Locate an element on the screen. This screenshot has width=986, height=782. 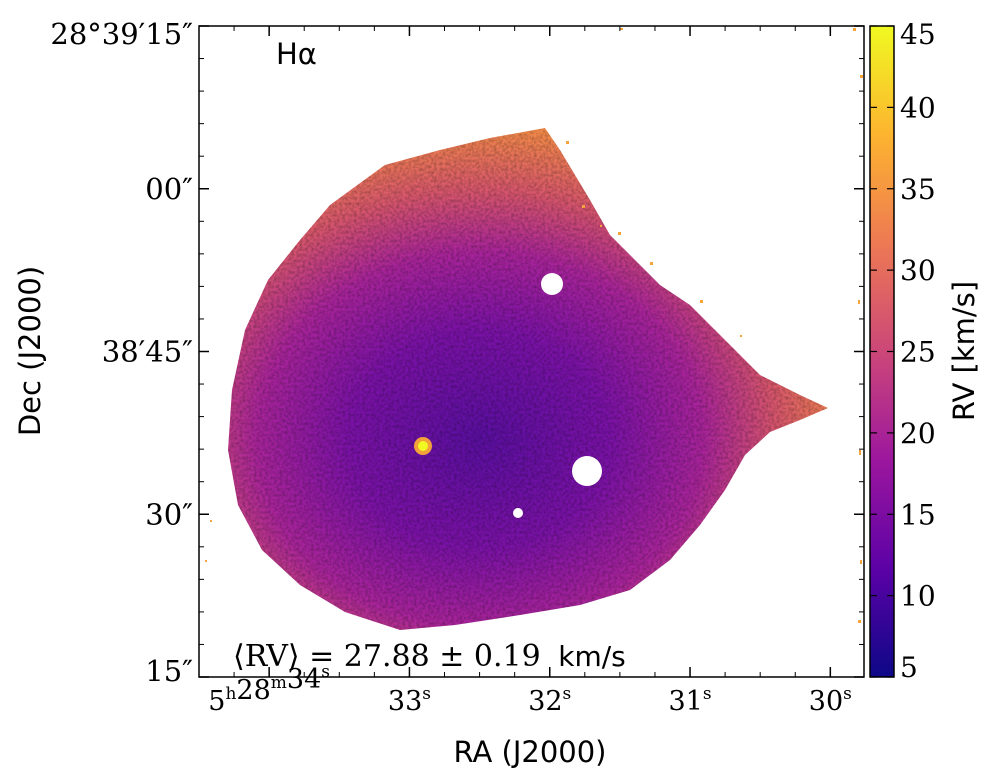
x-axis-label: RA (J2000) is located at coordinates (529, 752).